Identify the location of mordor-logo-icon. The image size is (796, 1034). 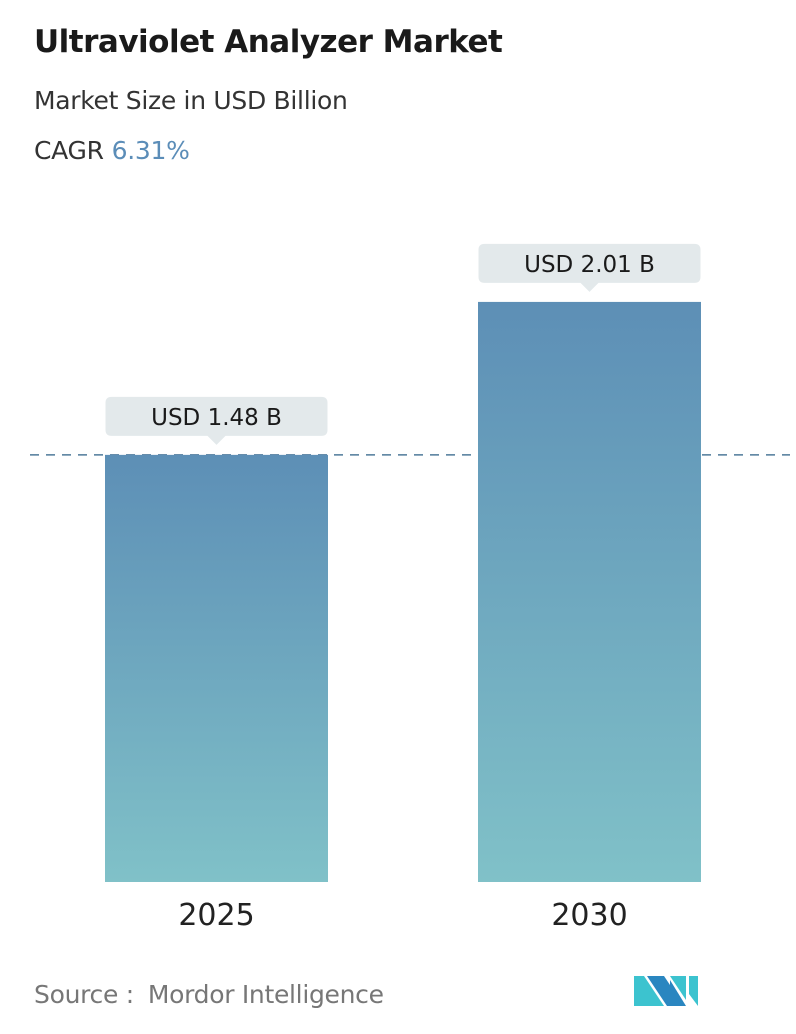
(666, 991).